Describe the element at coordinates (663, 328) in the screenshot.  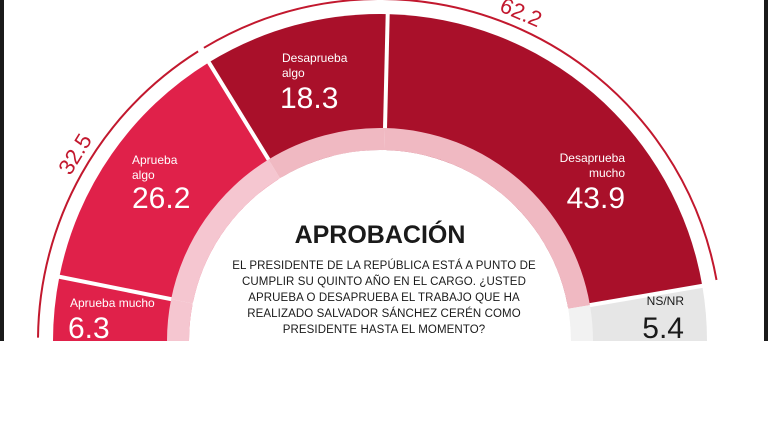
I see `value-label-ns-nr: 5.4` at that location.